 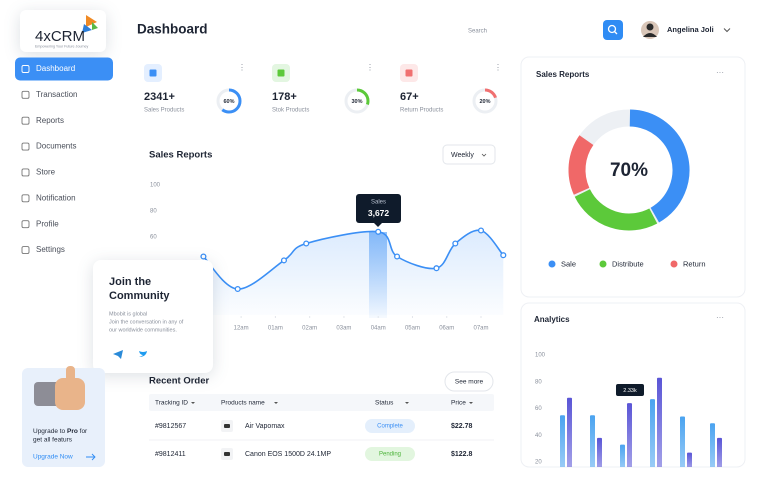 I want to click on tracking-id: #9812567, so click(x=170, y=426).